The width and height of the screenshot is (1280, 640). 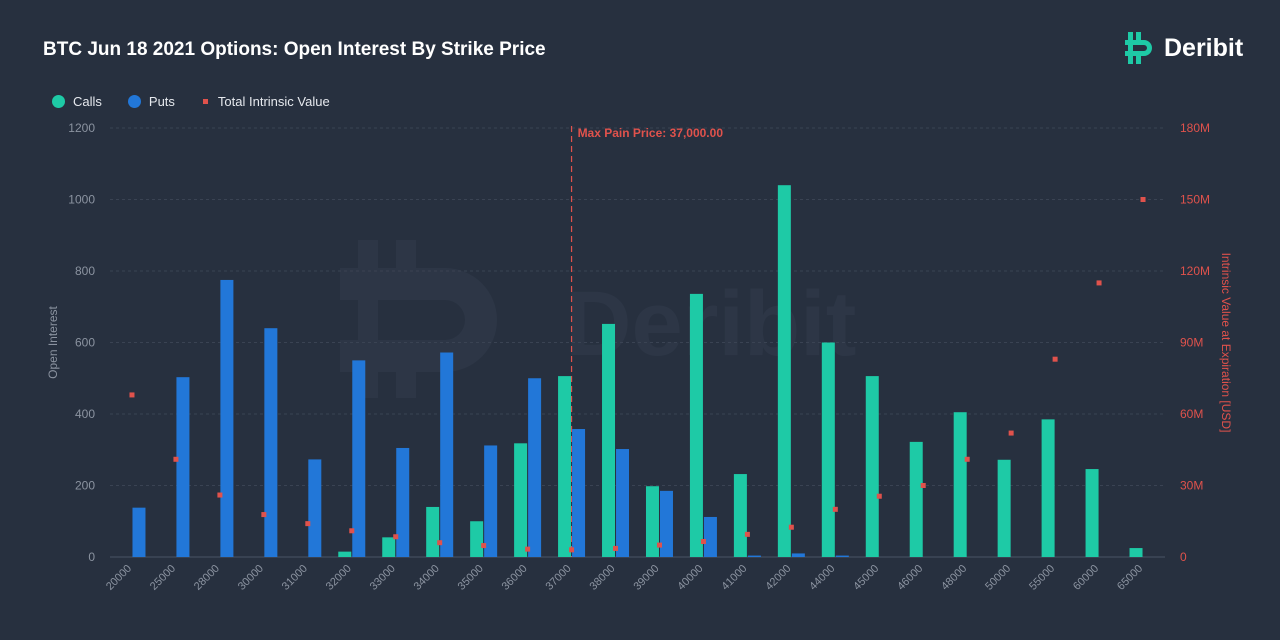 I want to click on x-tick-label: 65000, so click(x=1130, y=578).